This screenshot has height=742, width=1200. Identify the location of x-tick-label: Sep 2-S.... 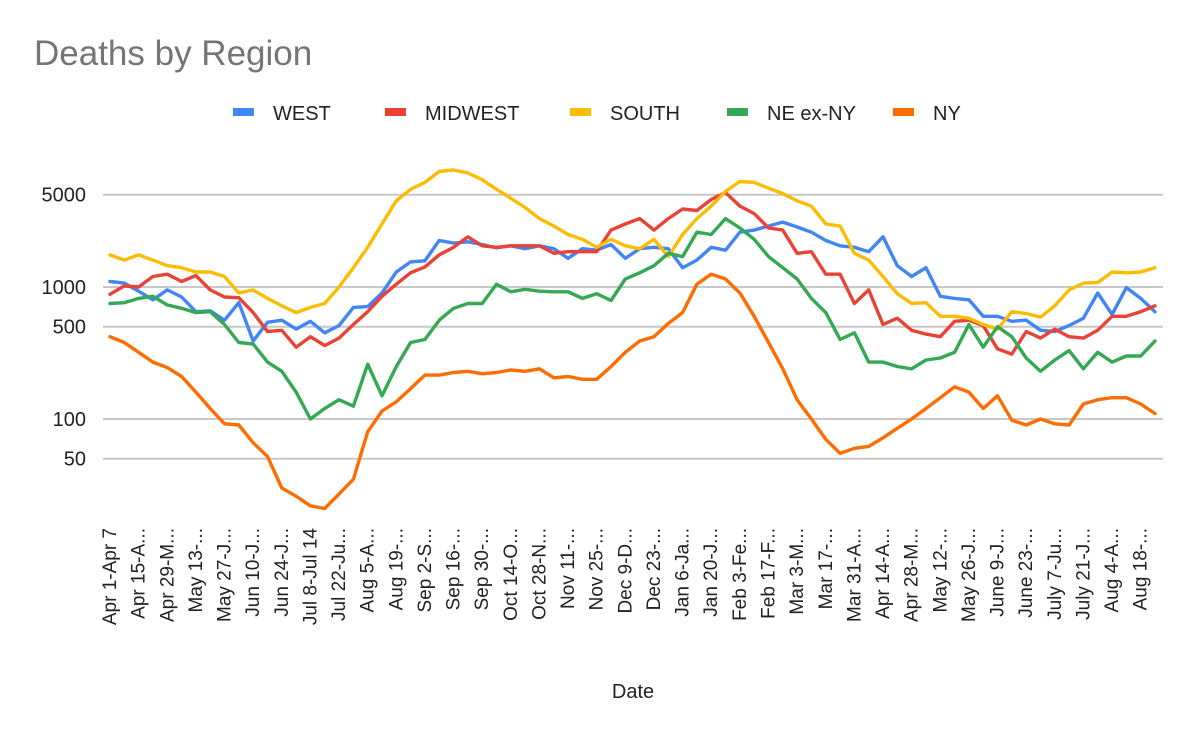
(425, 570).